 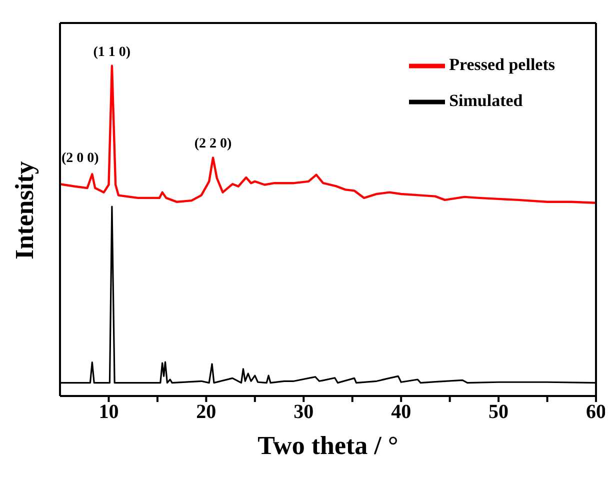 What do you see at coordinates (304, 412) in the screenshot?
I see `x-tick-label: 30` at bounding box center [304, 412].